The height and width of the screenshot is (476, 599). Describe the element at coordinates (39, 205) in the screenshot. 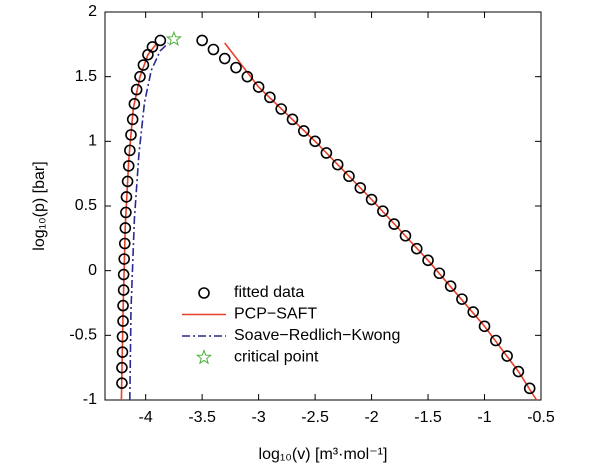

I see `y-axis-label: log₁₀(p) [bar]` at that location.